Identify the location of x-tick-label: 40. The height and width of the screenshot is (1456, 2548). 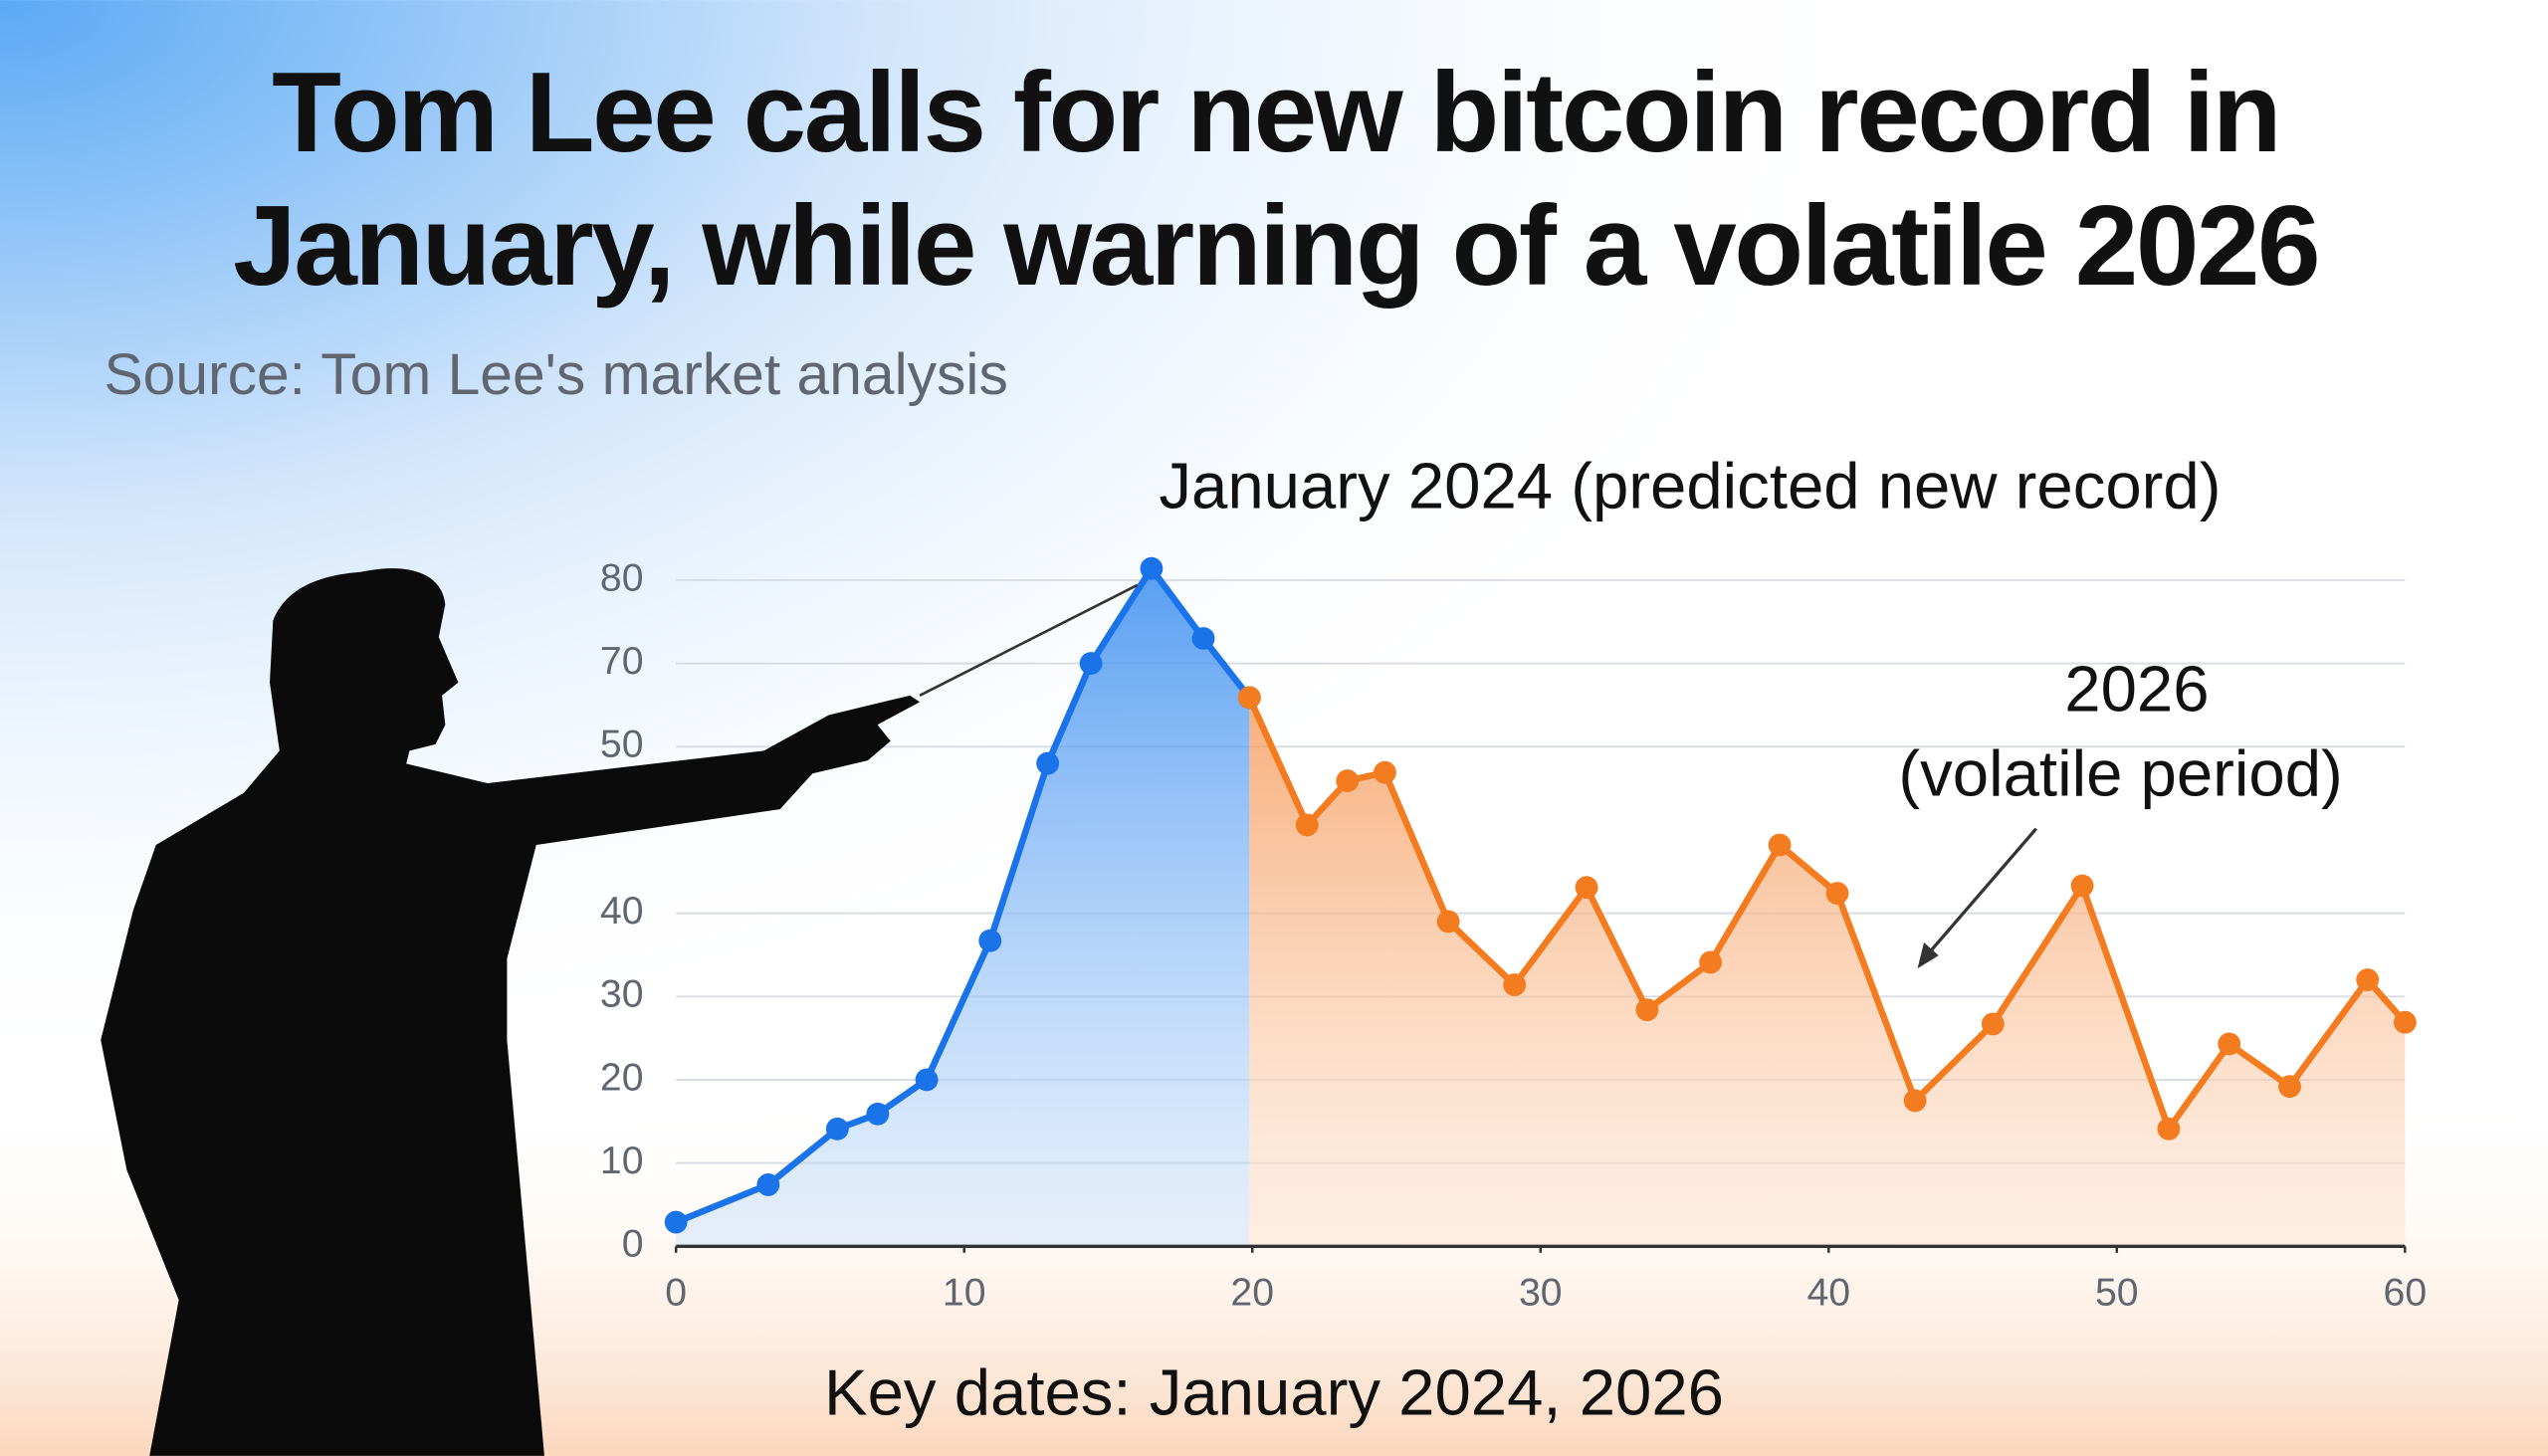
(1828, 1293).